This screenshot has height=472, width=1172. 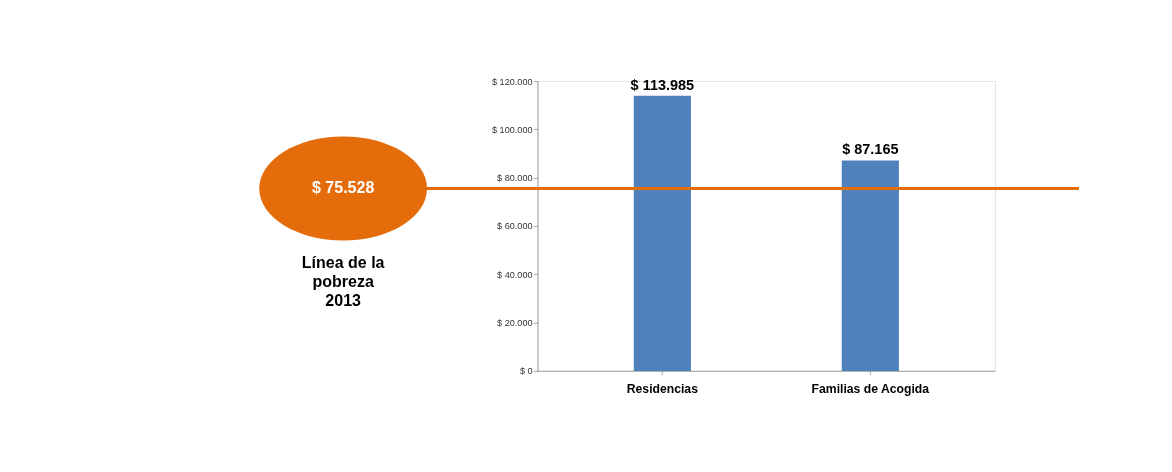 What do you see at coordinates (515, 178) in the screenshot?
I see `y-tick-label: $ 80.000` at bounding box center [515, 178].